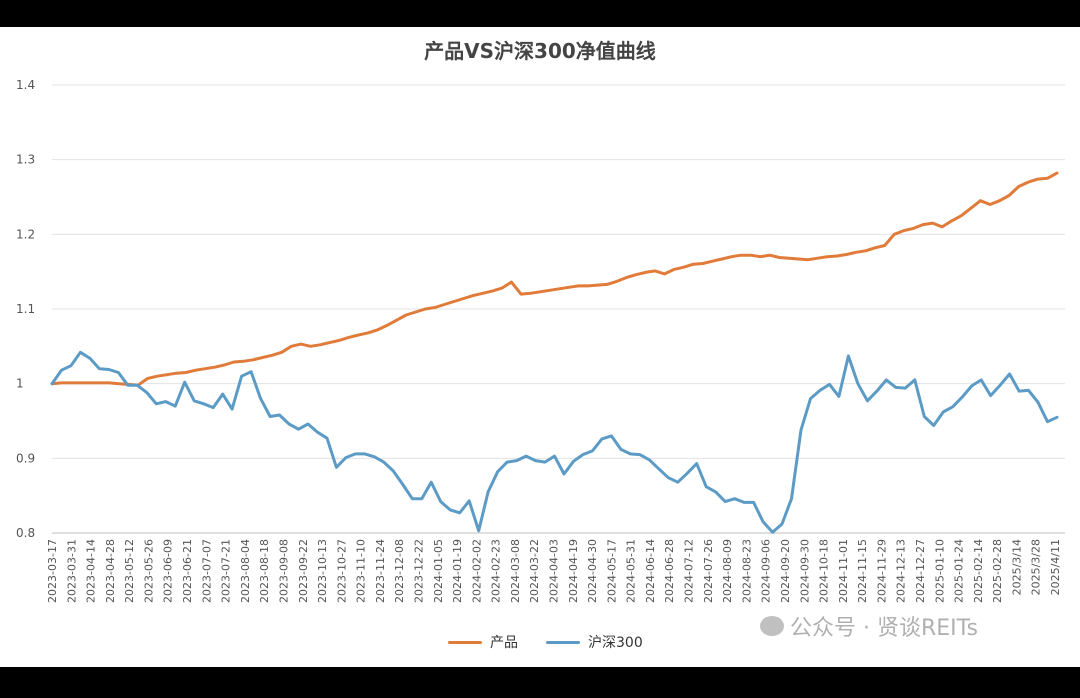  Describe the element at coordinates (476, 571) in the screenshot. I see `x-tick-label: 2024-02-02` at that location.